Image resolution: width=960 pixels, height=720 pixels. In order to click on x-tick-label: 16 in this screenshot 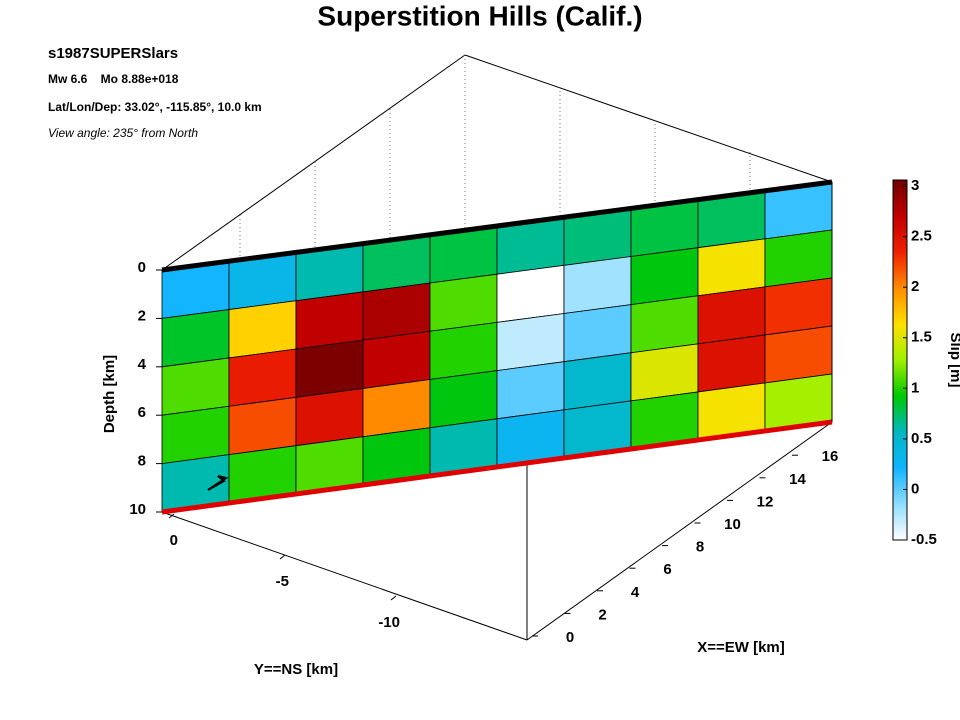, I will do `click(830, 456)`.